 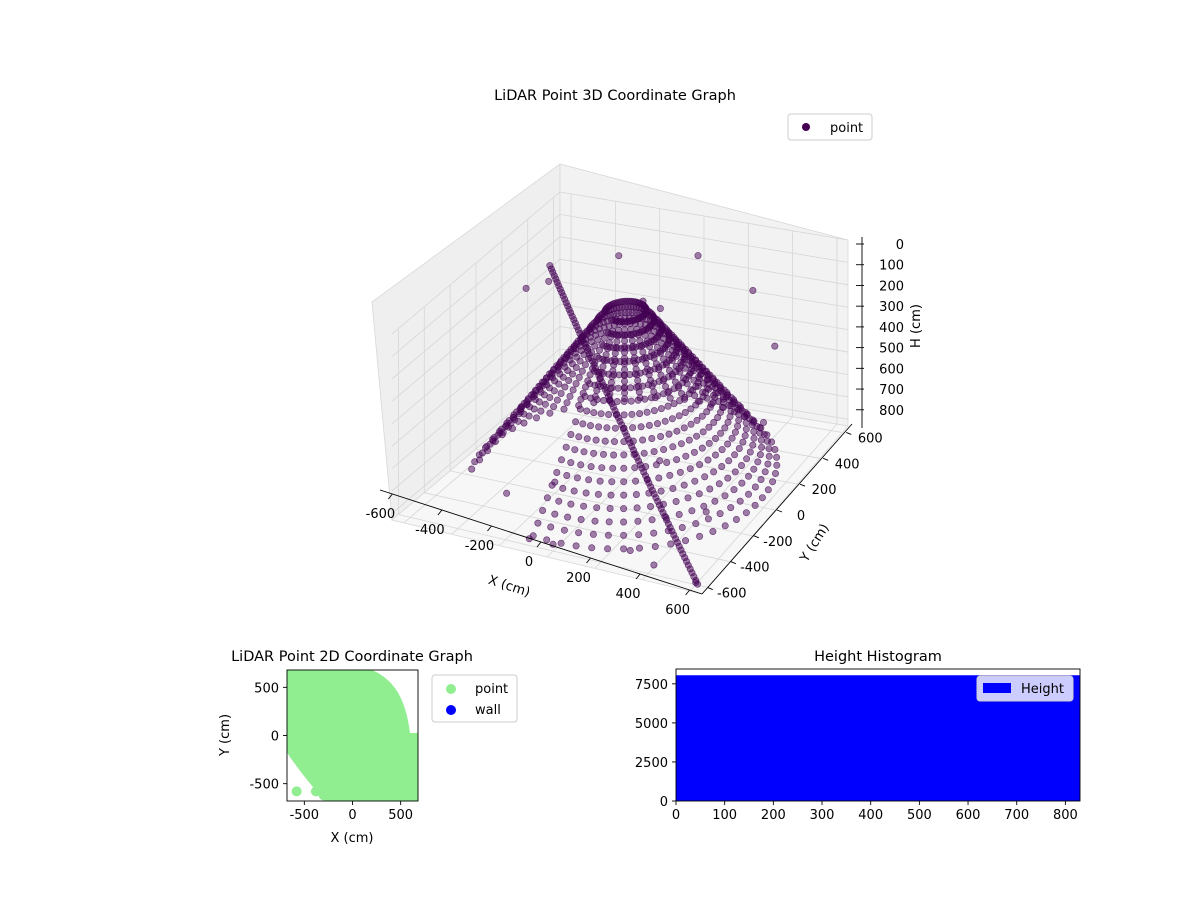 I want to click on y-tick-label-histogram: 5000, so click(x=651, y=724).